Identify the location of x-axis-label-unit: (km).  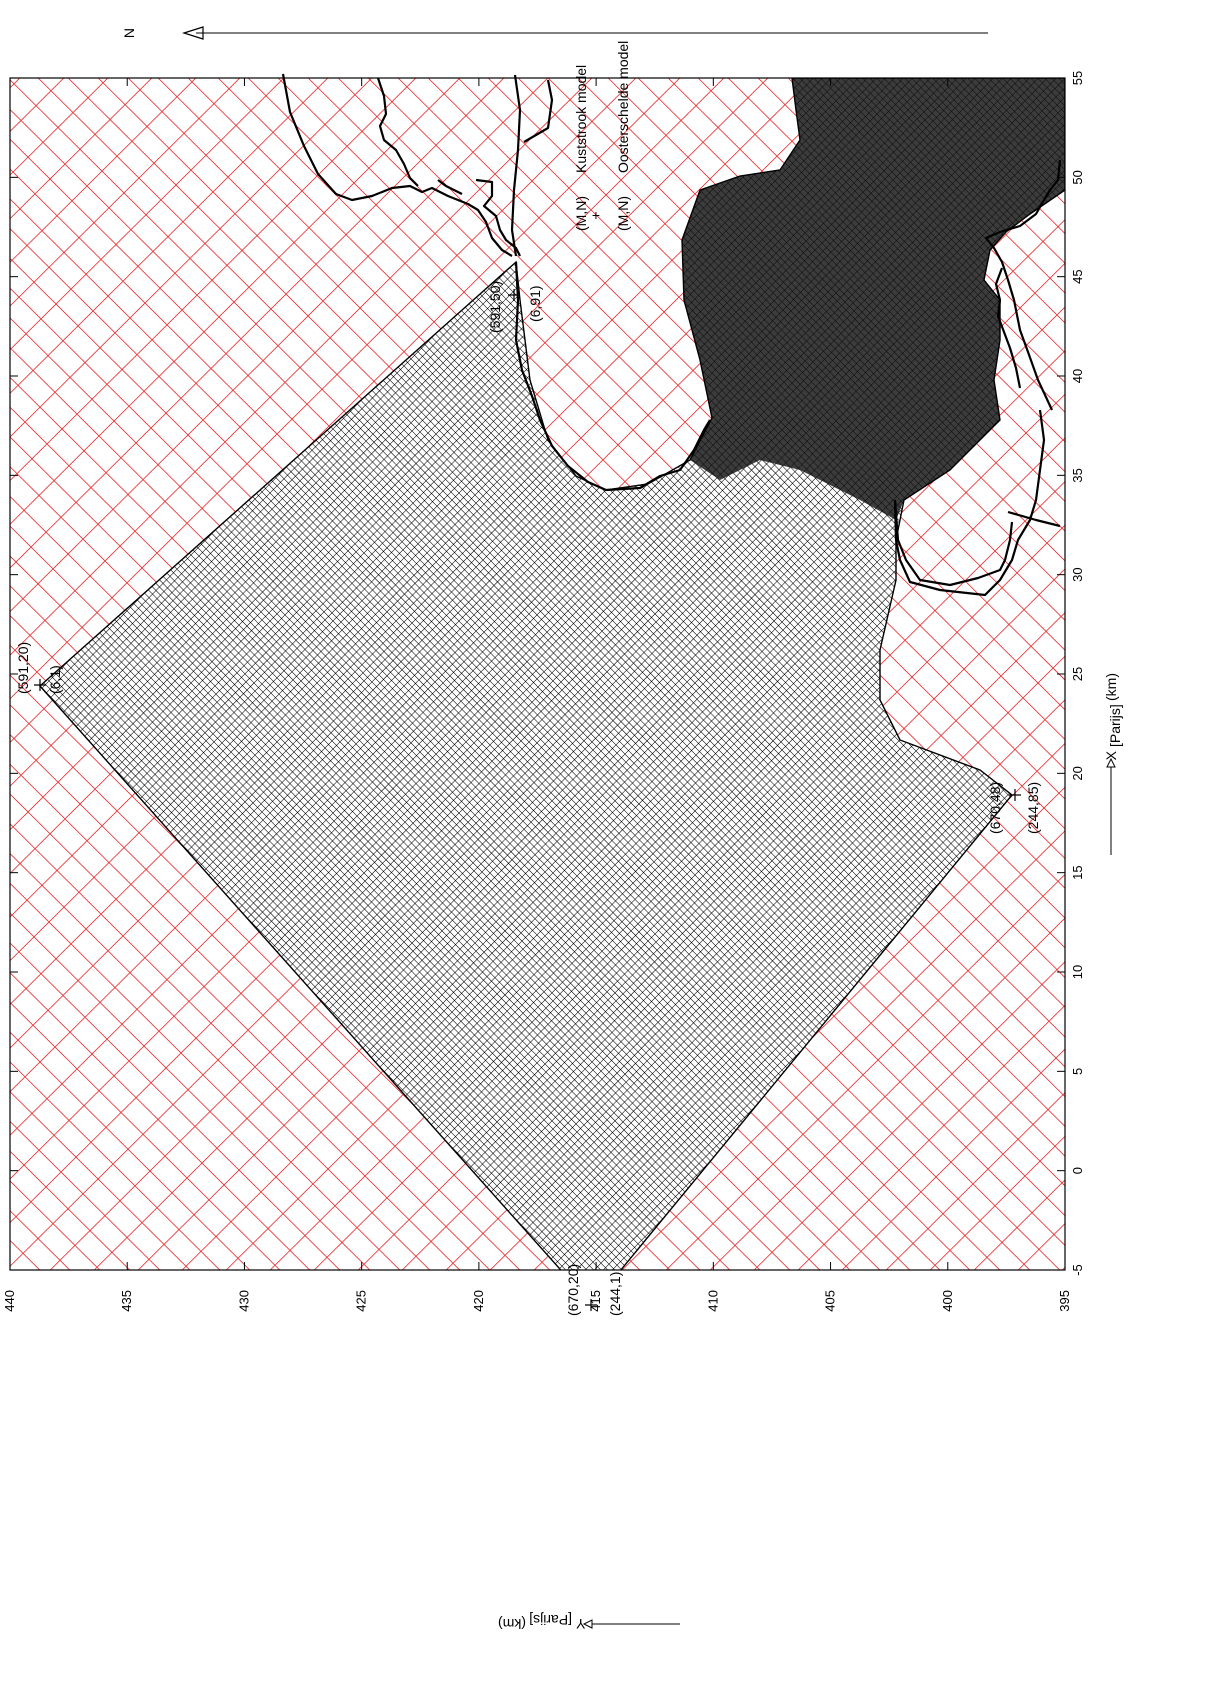
(1111, 687).